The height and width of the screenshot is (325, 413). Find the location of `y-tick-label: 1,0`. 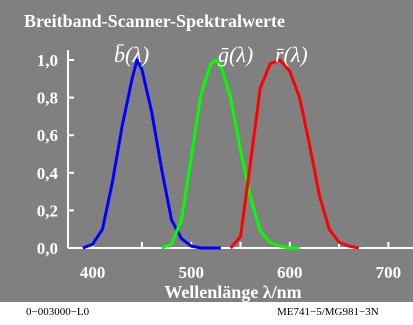

y-tick-label: 1,0 is located at coordinates (47, 60).